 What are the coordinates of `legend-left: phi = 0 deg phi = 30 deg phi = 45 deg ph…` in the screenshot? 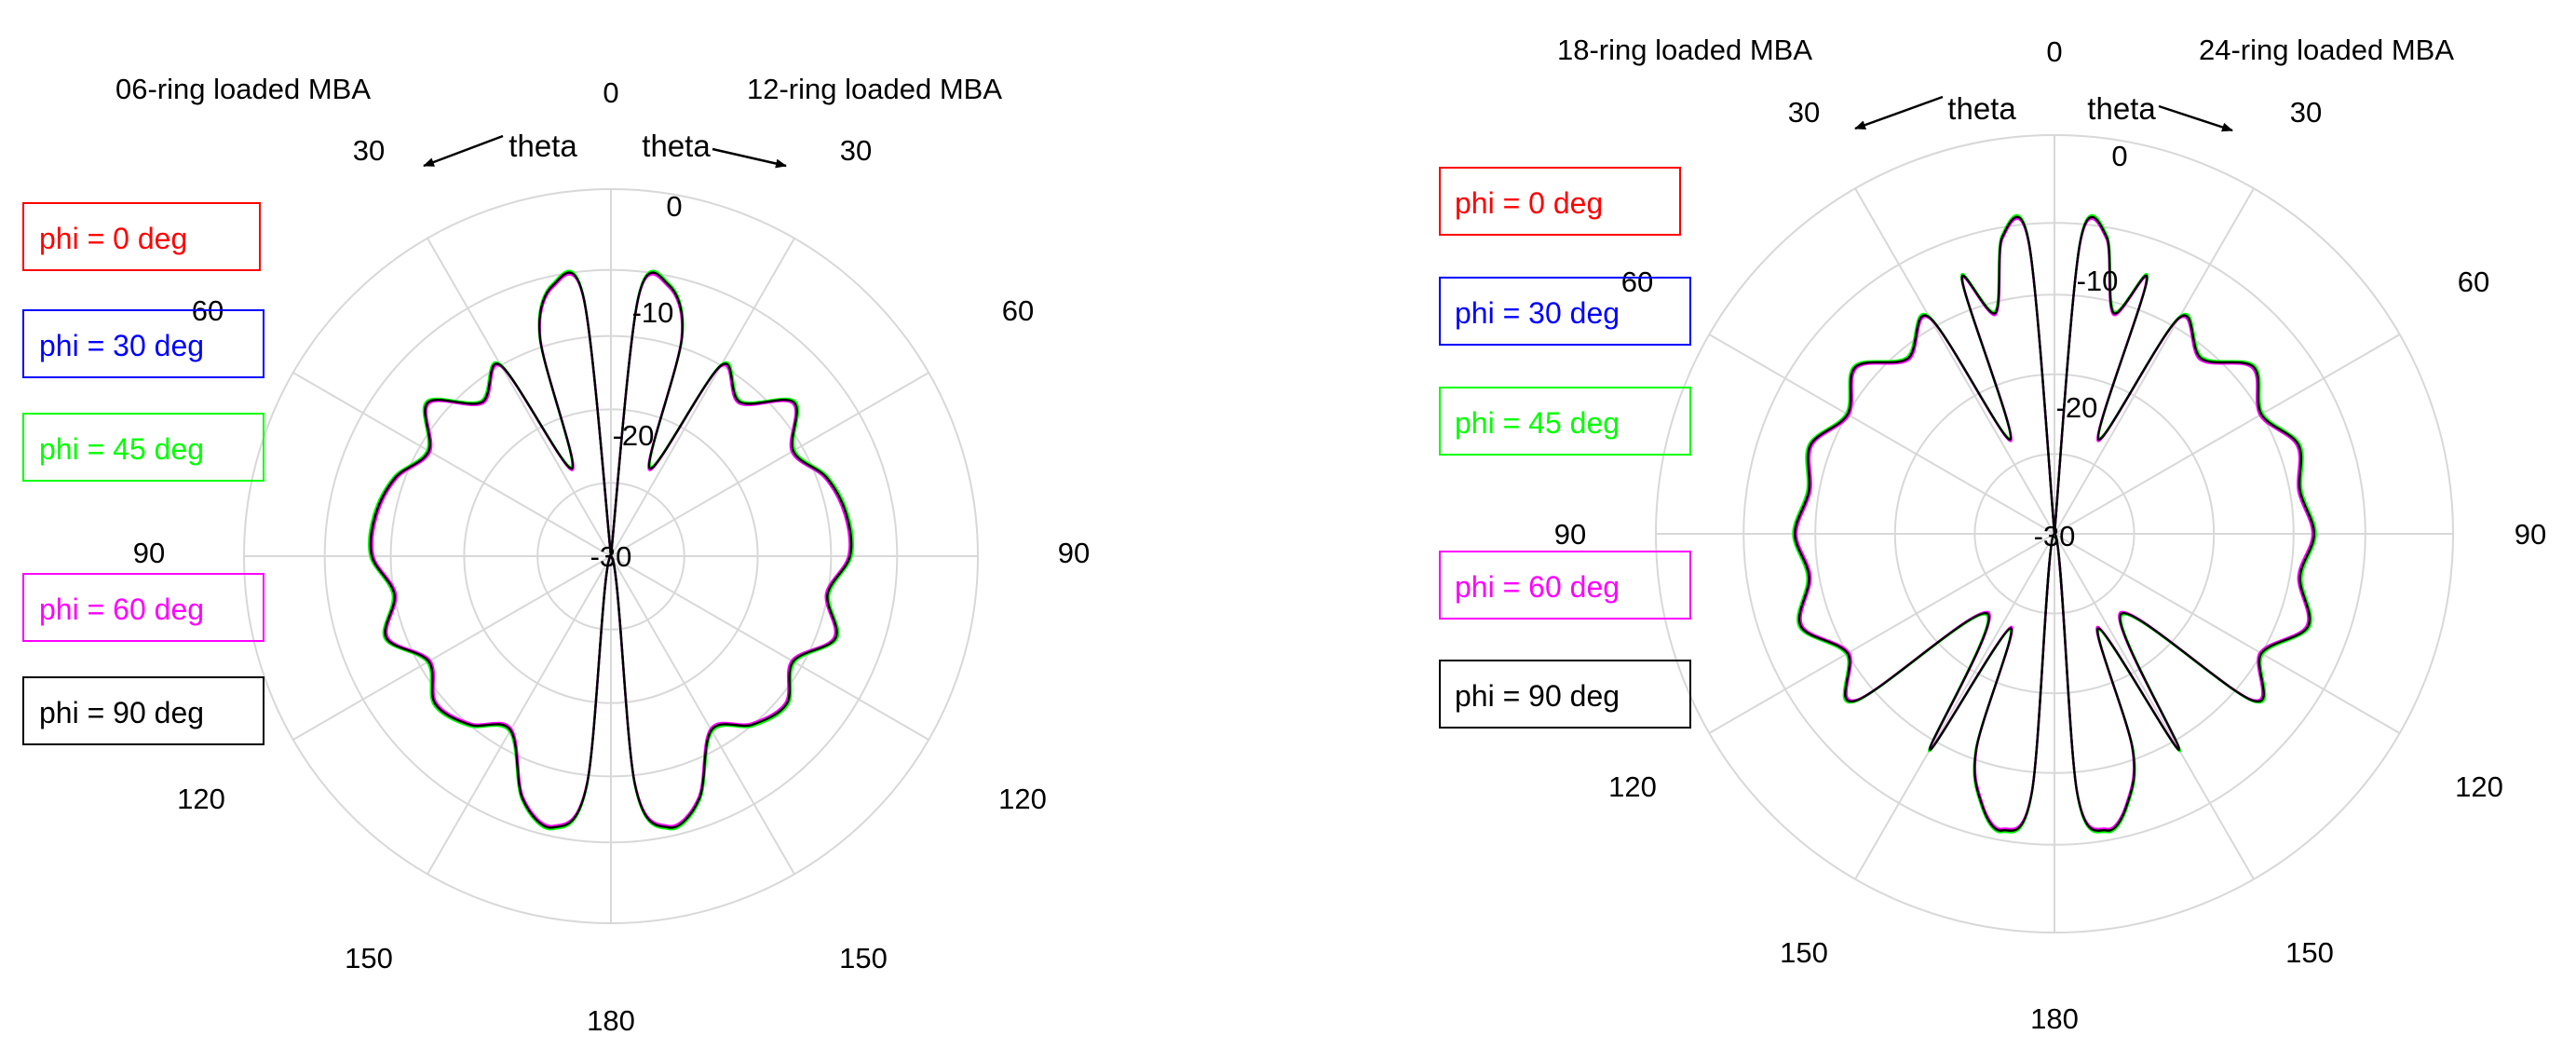 It's located at (143, 473).